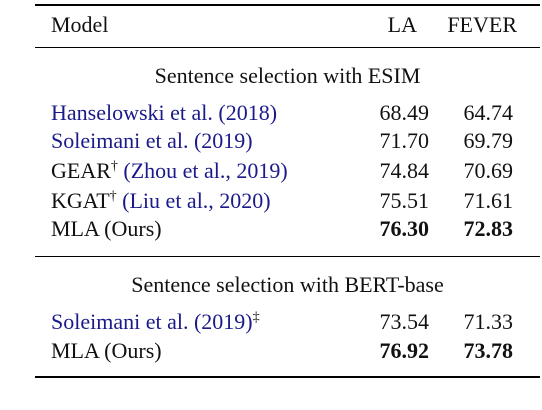 Image resolution: width=542 pixels, height=410 pixels. Describe the element at coordinates (287, 229) in the screenshot. I see `table-row: MLA (Ours) 76.30 72.83` at that location.